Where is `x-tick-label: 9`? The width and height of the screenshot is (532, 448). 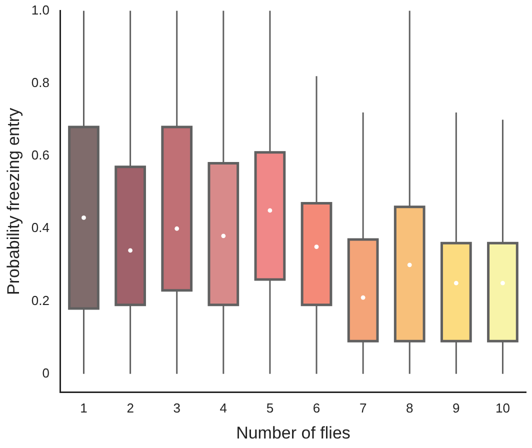 x-tick-label: 9 is located at coordinates (456, 408).